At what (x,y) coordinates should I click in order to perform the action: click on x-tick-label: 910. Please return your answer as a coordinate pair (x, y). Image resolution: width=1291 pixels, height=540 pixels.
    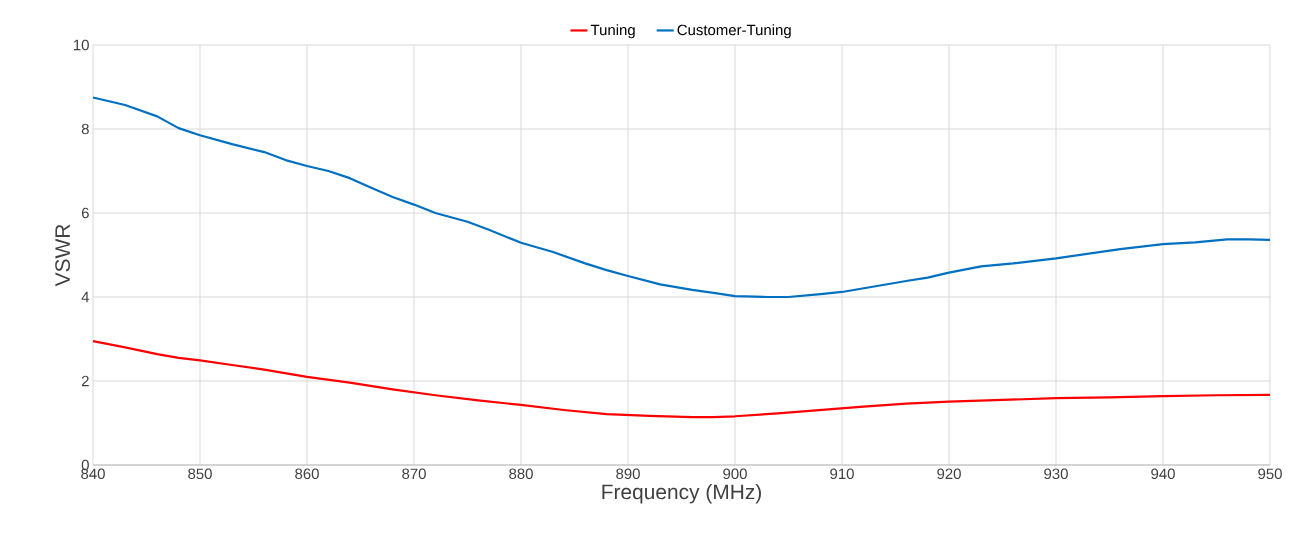
    Looking at the image, I should click on (842, 474).